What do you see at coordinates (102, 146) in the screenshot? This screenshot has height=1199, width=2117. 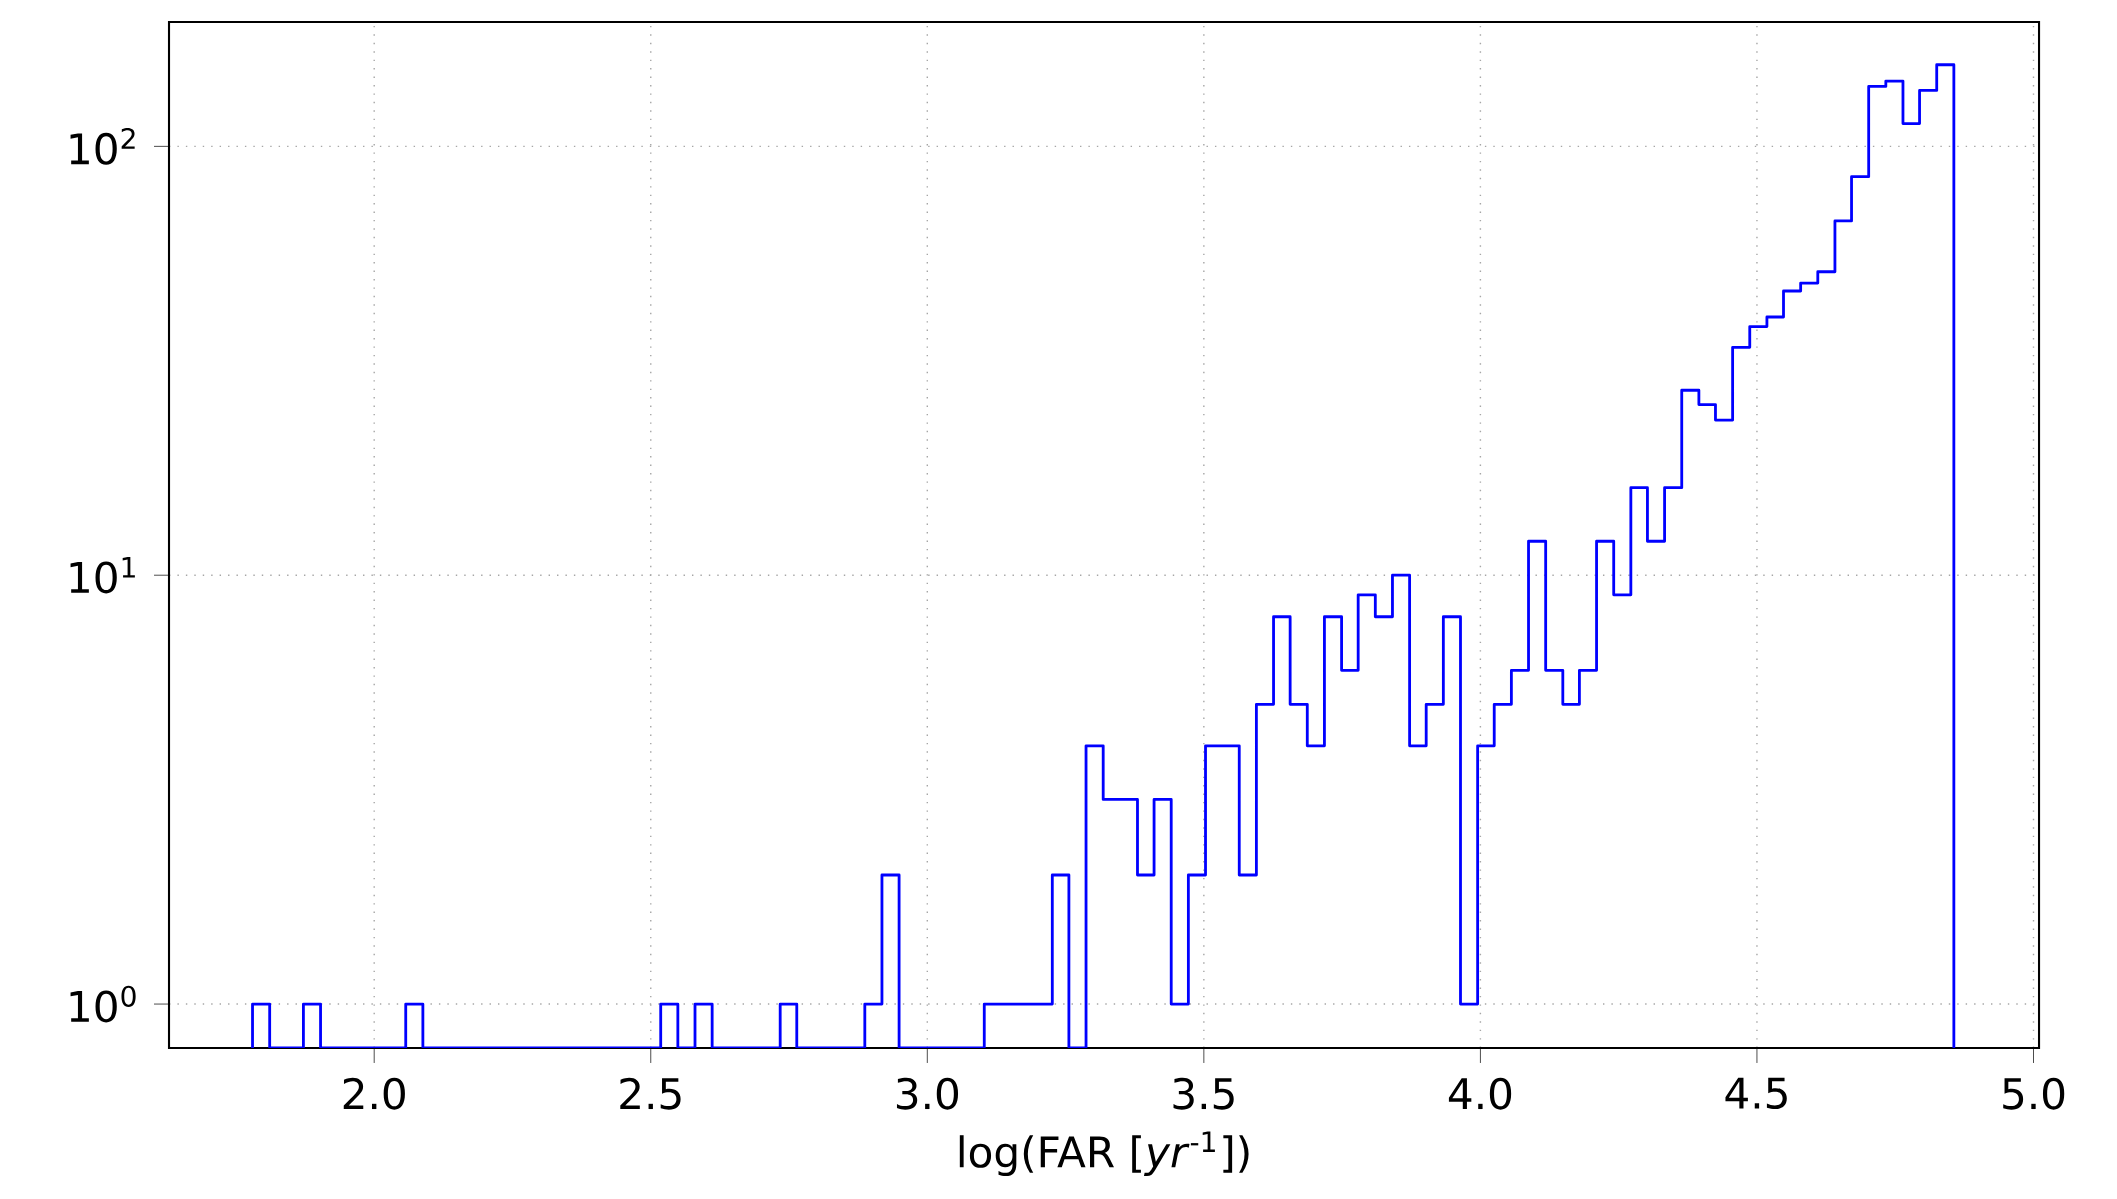 I see `y-tick-label: 10$^{2}$` at bounding box center [102, 146].